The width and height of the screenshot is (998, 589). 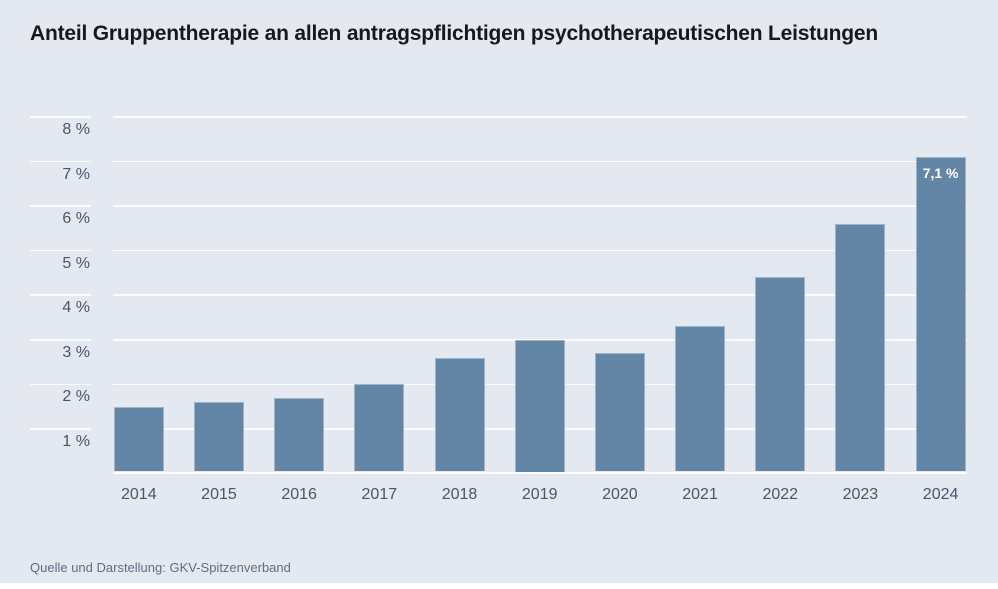 I want to click on x-tick-label-2014: 2014, so click(x=139, y=494).